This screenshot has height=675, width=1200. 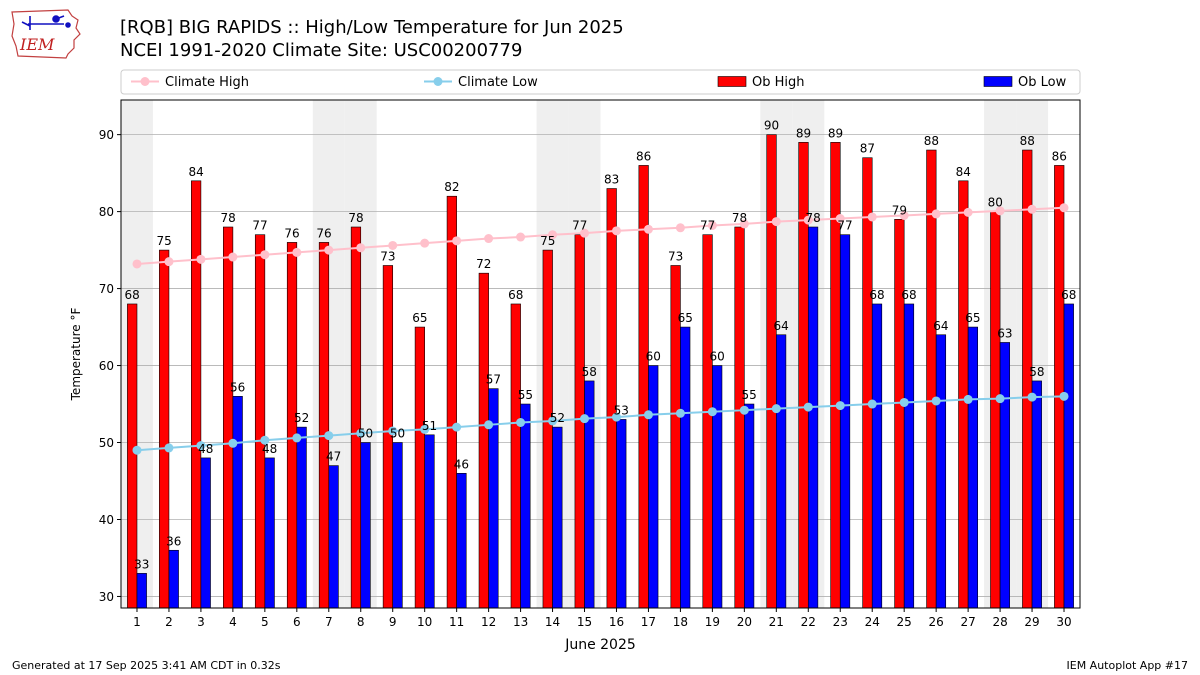 What do you see at coordinates (616, 622) in the screenshot?
I see `x-tick-label-16: 16` at bounding box center [616, 622].